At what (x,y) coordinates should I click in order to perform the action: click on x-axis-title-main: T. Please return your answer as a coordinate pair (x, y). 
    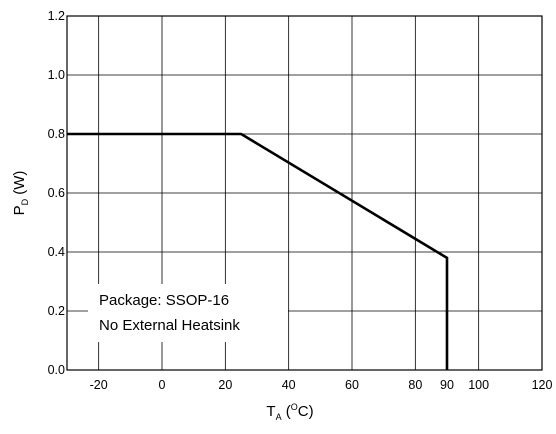
    Looking at the image, I should click on (270, 411).